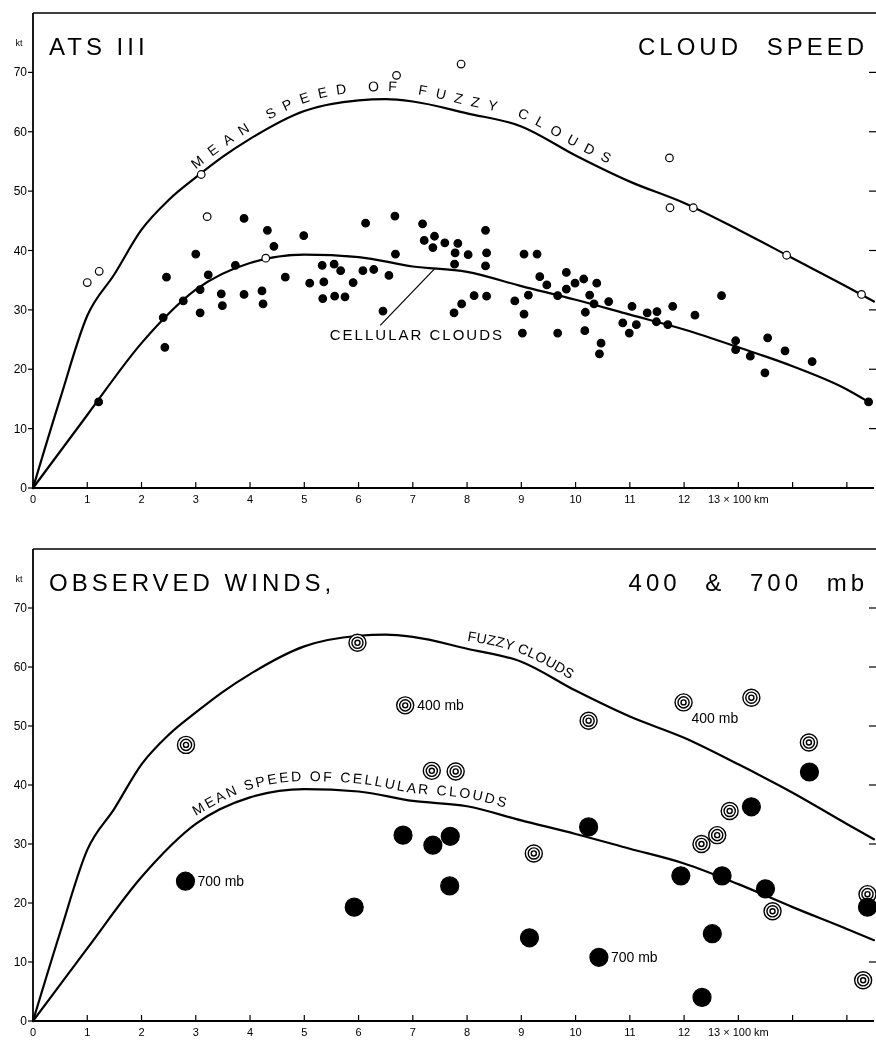 Image resolution: width=876 pixels, height=1046 pixels. Describe the element at coordinates (192, 582) in the screenshot. I see `text: OBSERVED WINDS,` at that location.